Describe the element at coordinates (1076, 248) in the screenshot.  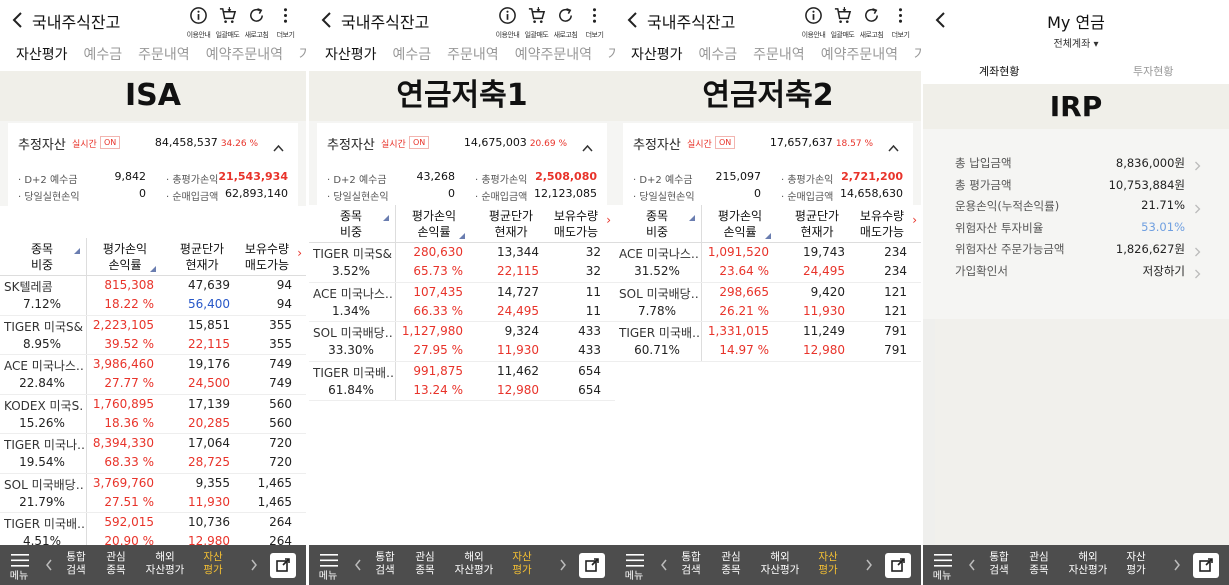
I see `irp-summary-row: 위험자산 주문가능금액 1,826,627원` at that location.